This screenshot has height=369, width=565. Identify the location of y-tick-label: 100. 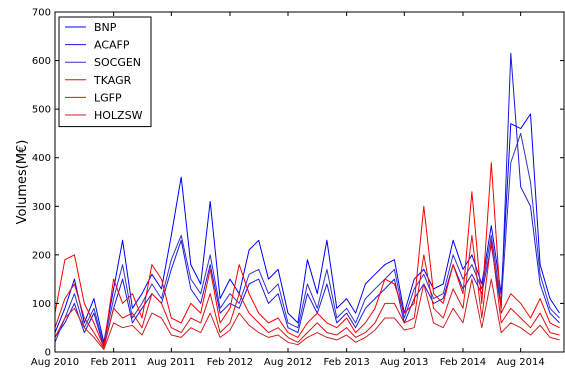
(41, 304).